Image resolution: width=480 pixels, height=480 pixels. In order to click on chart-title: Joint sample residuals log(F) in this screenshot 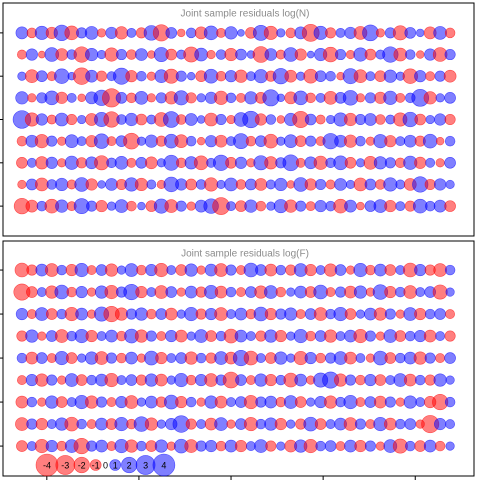, I will do `click(245, 254)`.